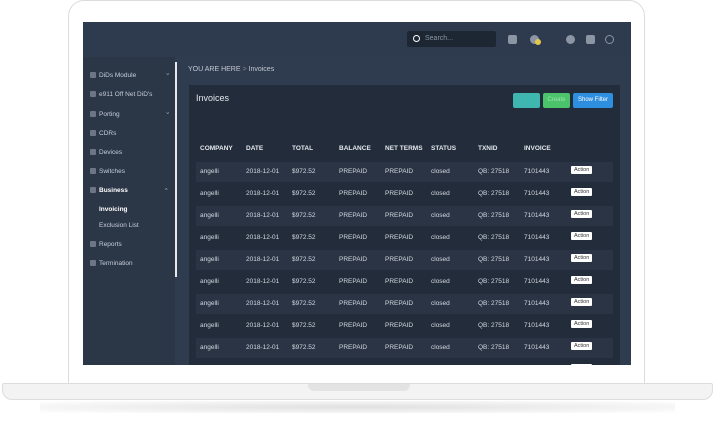 Image resolution: width=715 pixels, height=430 pixels. I want to click on chat-icon, so click(512, 39).